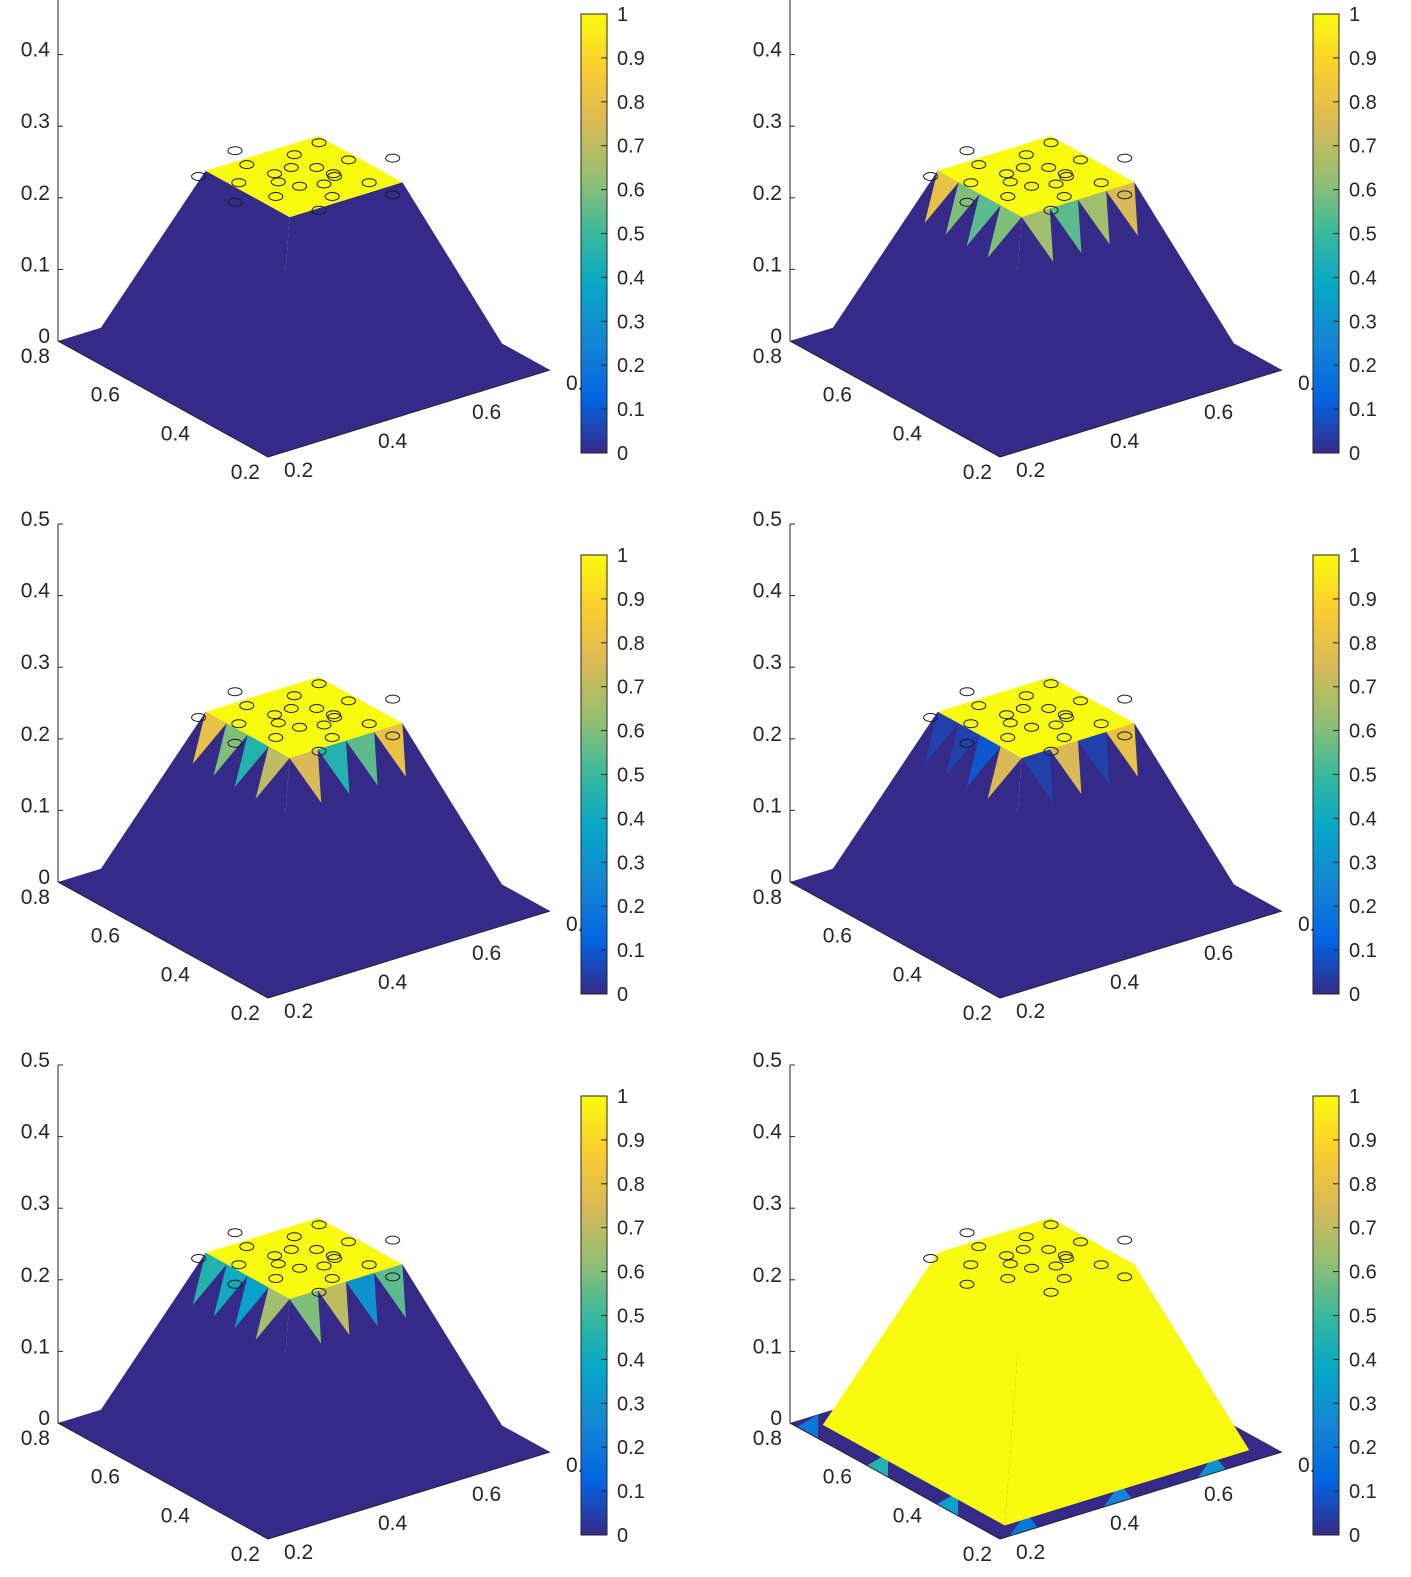  Describe the element at coordinates (1125, 441) in the screenshot. I see `x-tick-label: 0.4` at that location.